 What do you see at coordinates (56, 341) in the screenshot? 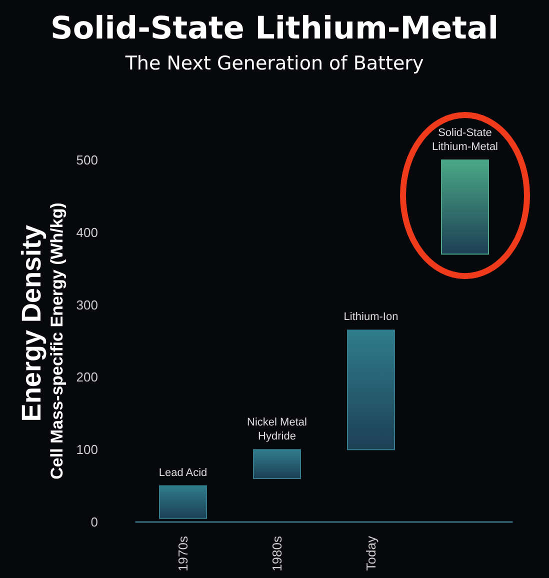
I see `y-axis-title: Cell Mass-specific Energy (Wh/kg)` at bounding box center [56, 341].